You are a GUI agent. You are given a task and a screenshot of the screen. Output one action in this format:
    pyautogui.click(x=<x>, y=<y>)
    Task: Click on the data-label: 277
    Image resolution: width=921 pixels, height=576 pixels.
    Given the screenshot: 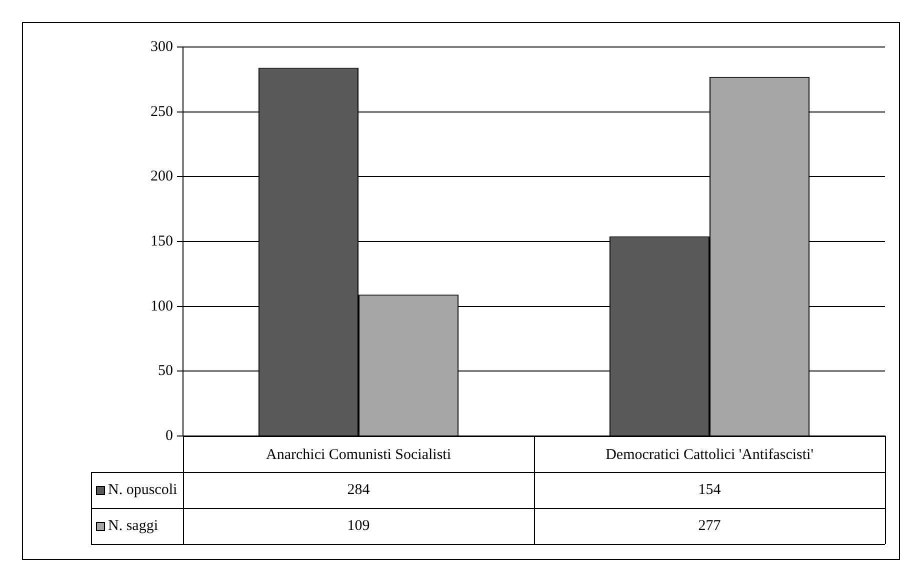 What is the action you would take?
    pyautogui.click(x=710, y=526)
    